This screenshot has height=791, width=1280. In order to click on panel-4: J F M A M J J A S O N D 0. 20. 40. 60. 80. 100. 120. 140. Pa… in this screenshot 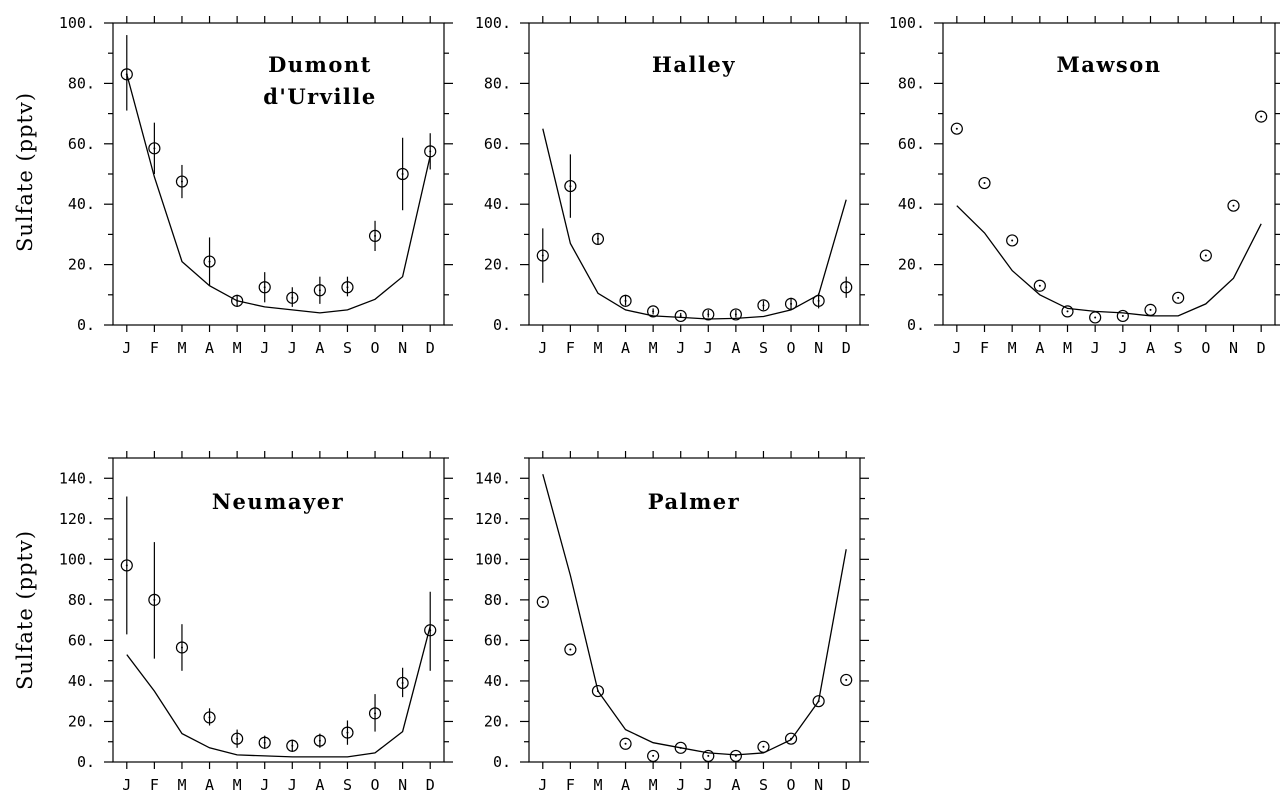, I will do `click(672, 621)`.